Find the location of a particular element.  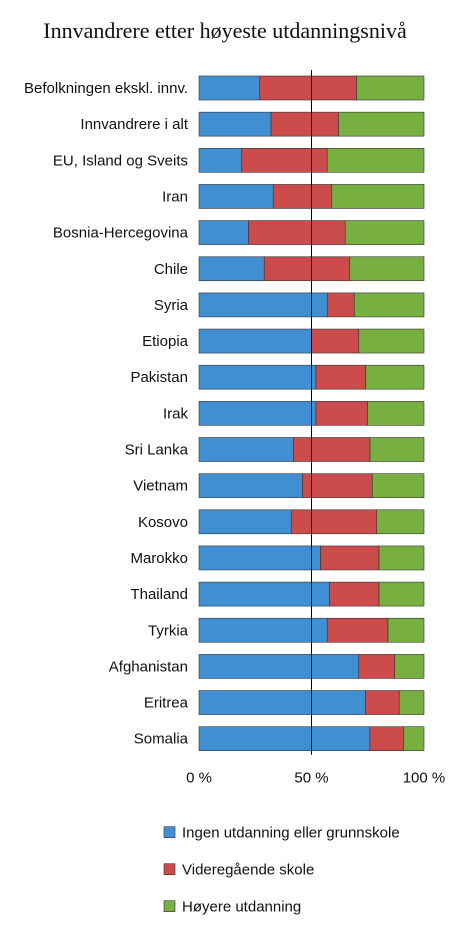

category-label: Thailand is located at coordinates (159, 594).